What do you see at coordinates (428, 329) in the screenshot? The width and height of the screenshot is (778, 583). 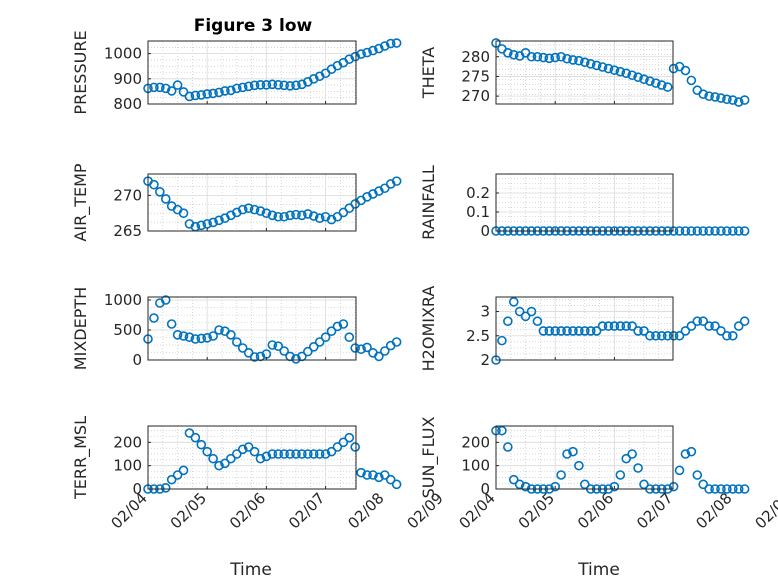 I see `y-axis-label: H2OMIXRA` at bounding box center [428, 329].